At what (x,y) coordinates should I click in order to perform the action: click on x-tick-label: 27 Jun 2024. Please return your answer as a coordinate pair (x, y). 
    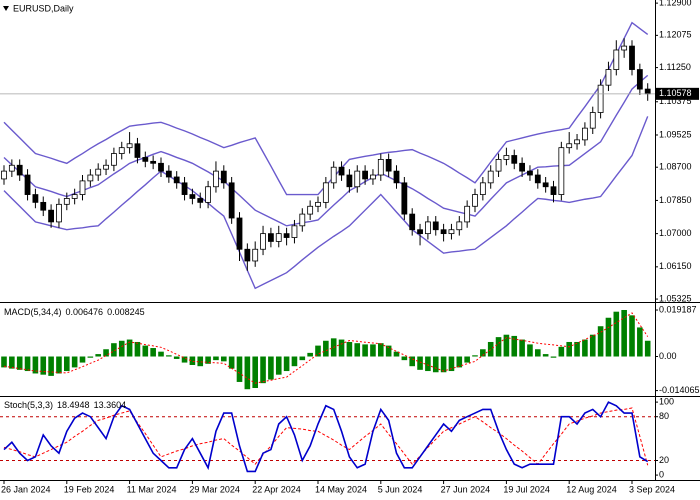
    Looking at the image, I should click on (466, 489).